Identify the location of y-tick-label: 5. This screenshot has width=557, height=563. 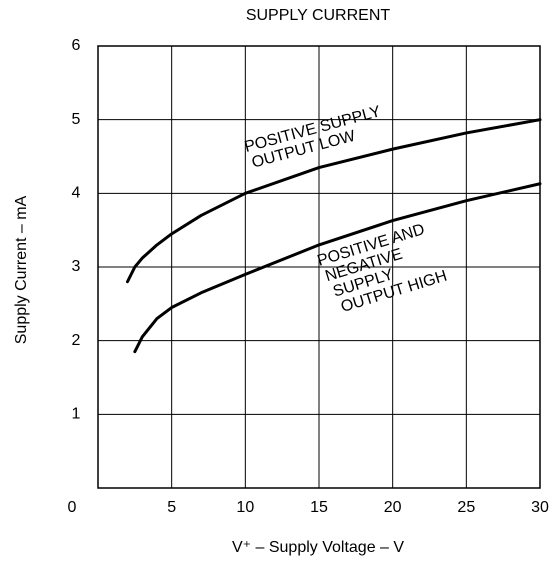
(76, 119).